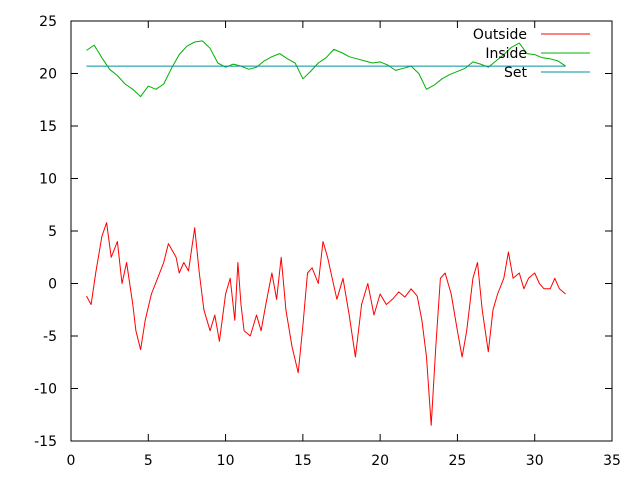  Describe the element at coordinates (458, 461) in the screenshot. I see `x-tick-label: 25` at that location.